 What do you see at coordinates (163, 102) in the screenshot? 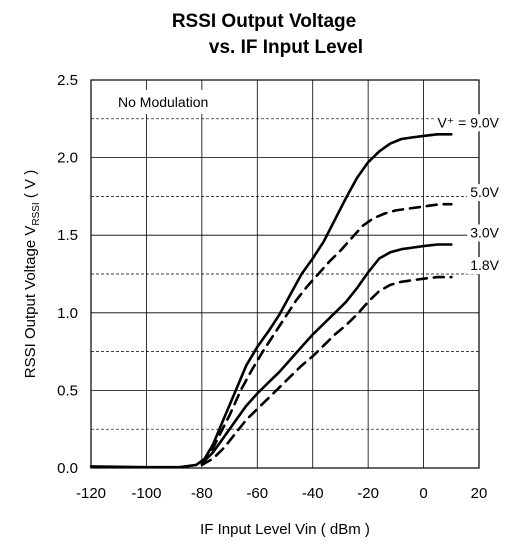
I see `annotation-no-modulation: No Modulation` at bounding box center [163, 102].